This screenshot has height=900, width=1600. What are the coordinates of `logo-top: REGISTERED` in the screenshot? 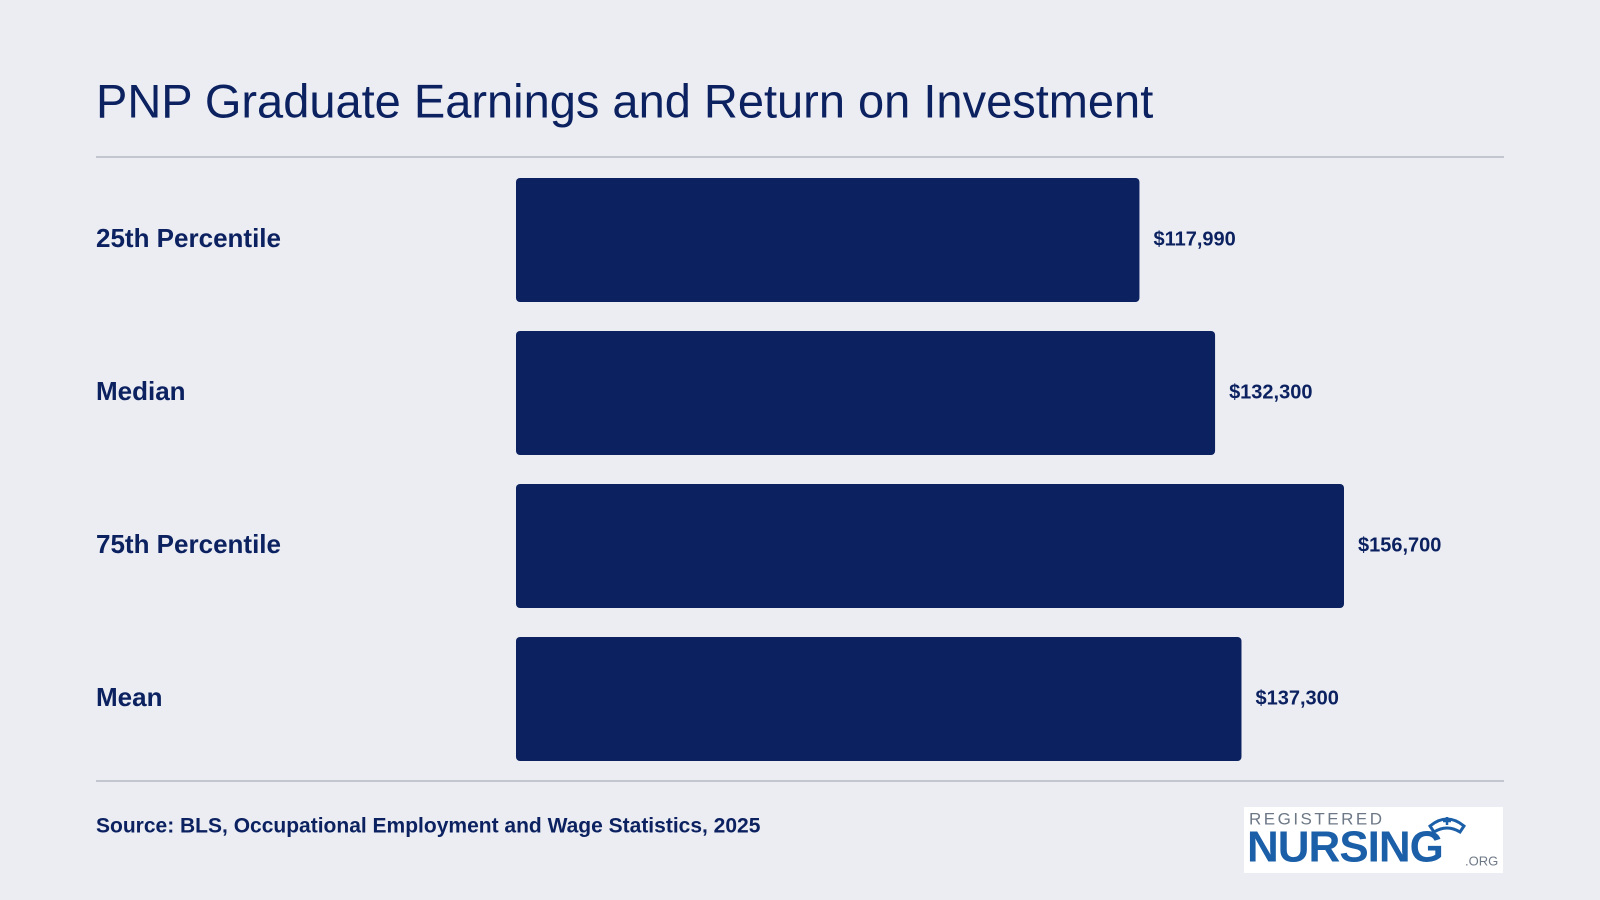 It's located at (1317, 818).